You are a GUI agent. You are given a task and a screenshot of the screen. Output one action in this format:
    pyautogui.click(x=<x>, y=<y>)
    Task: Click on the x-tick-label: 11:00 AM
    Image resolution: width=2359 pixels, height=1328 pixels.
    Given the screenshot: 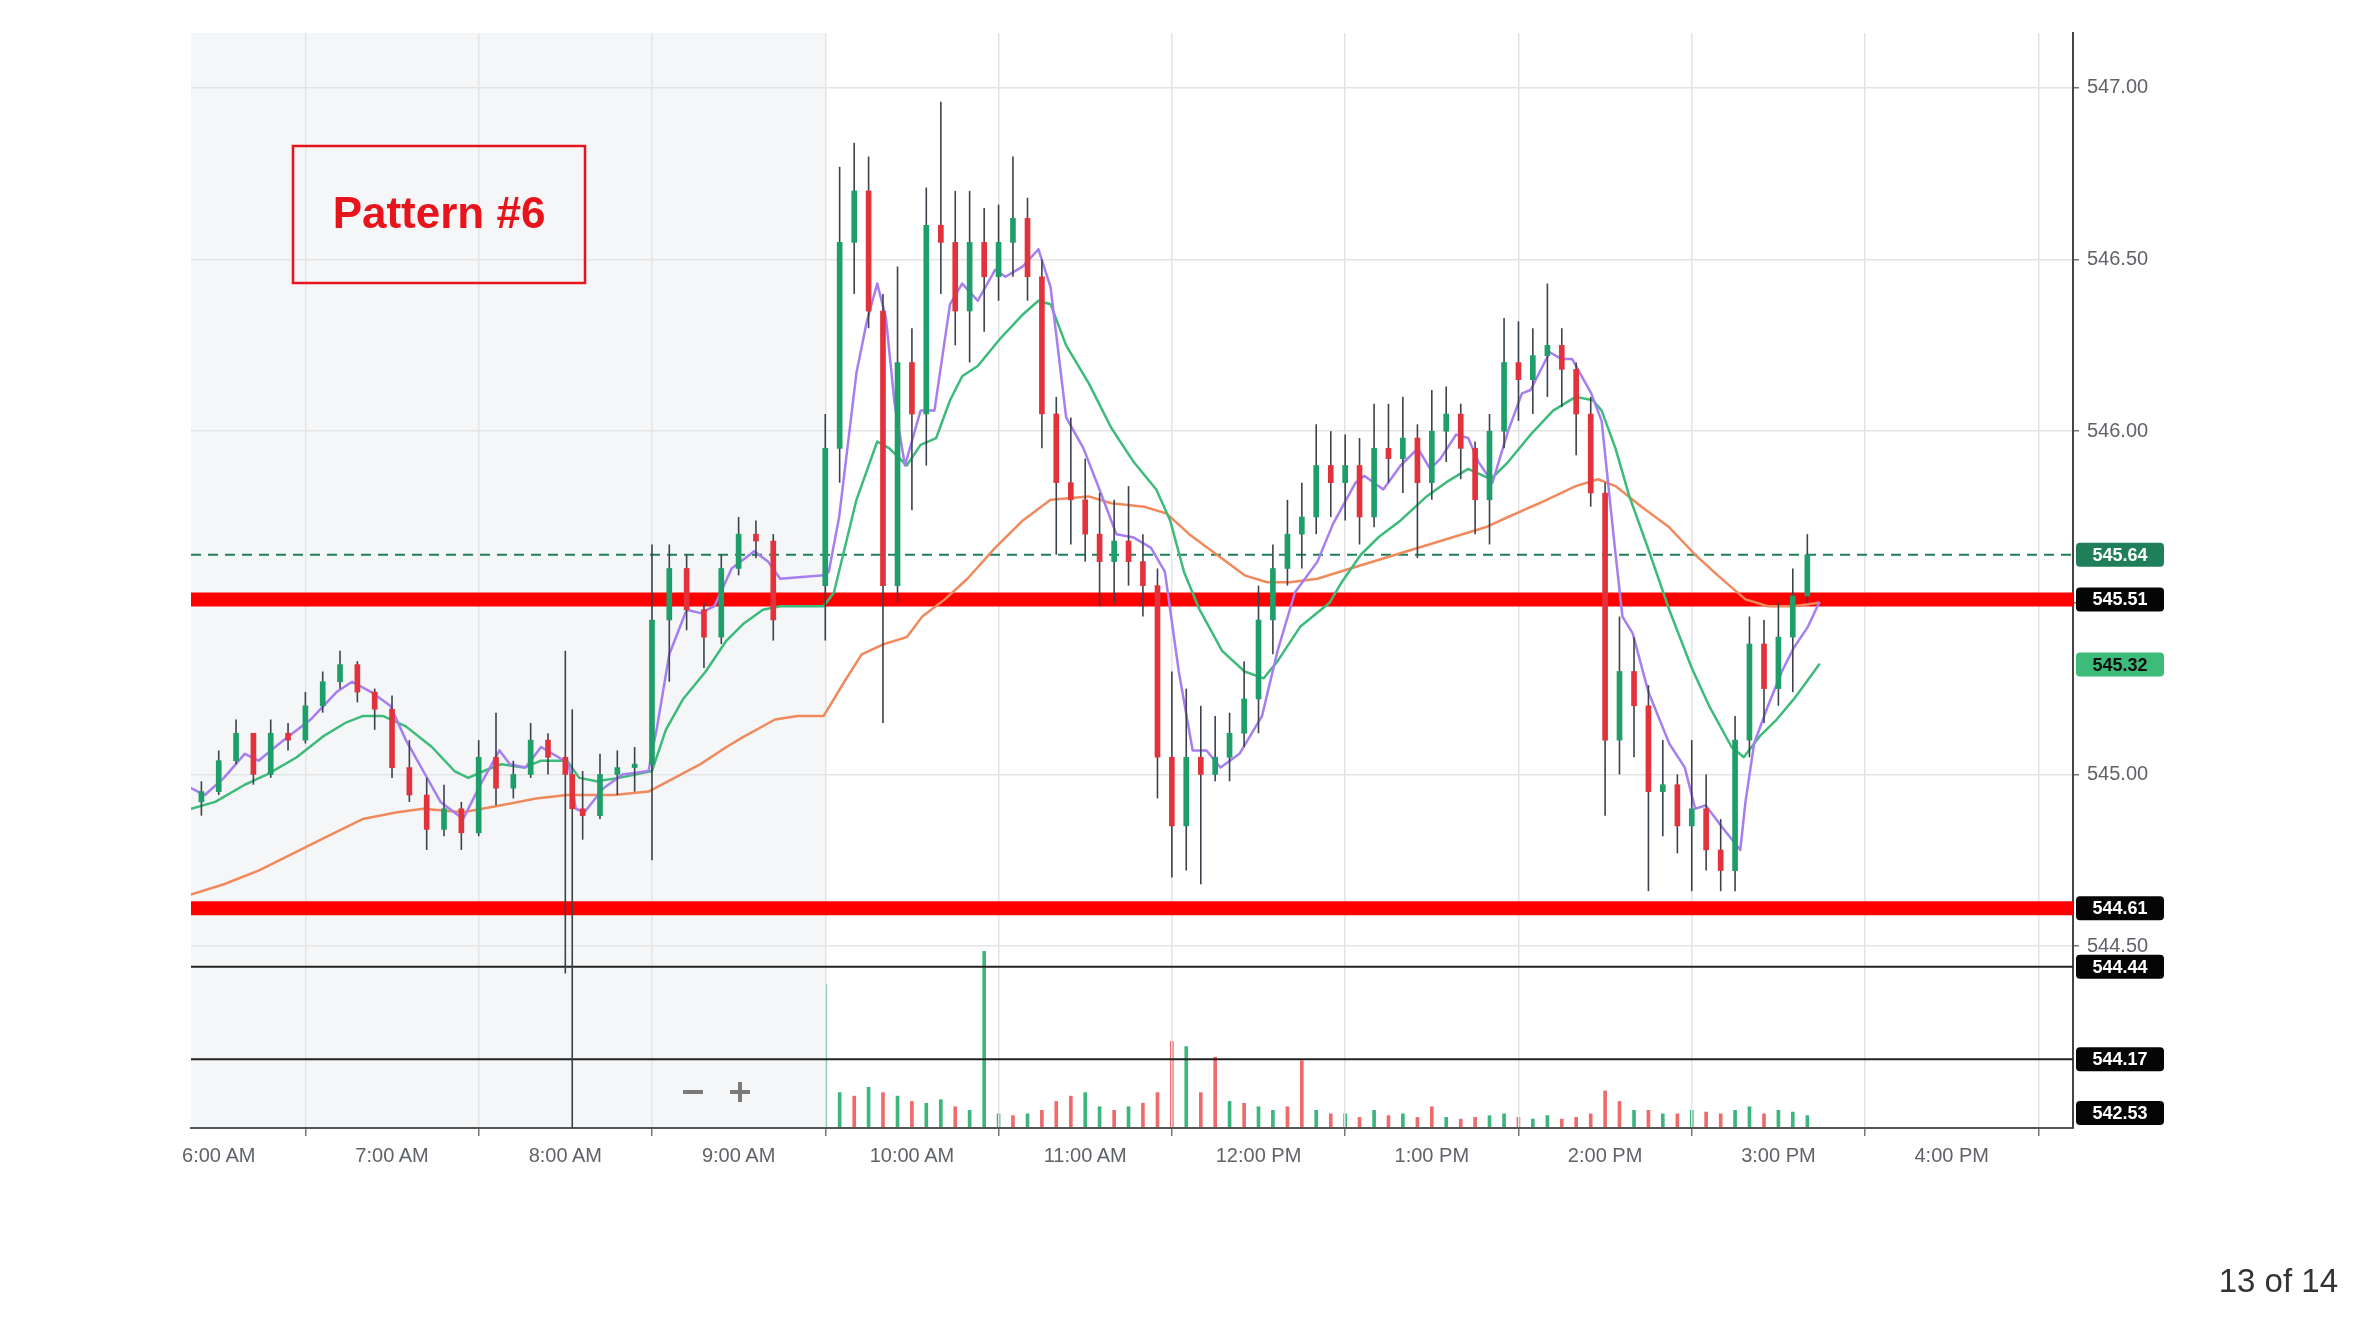 What is the action you would take?
    pyautogui.click(x=1085, y=1154)
    